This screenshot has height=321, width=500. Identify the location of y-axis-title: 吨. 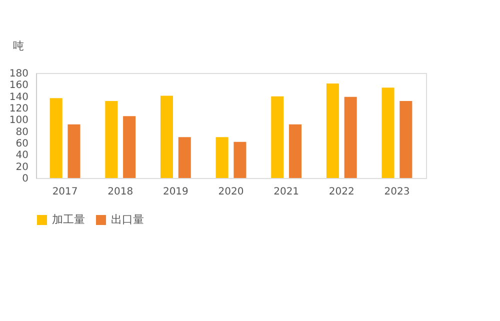
(18, 46).